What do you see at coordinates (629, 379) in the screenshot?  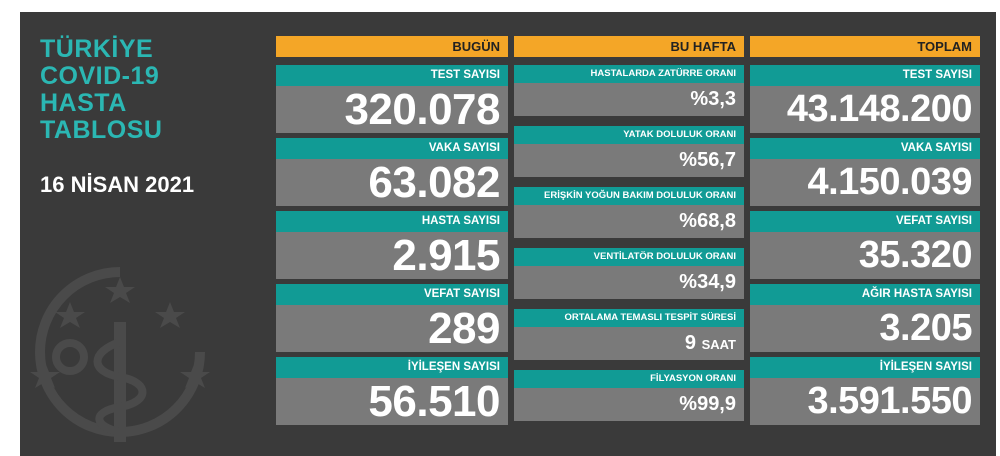 I see `week-item-label: FİLYASYON ORANI` at bounding box center [629, 379].